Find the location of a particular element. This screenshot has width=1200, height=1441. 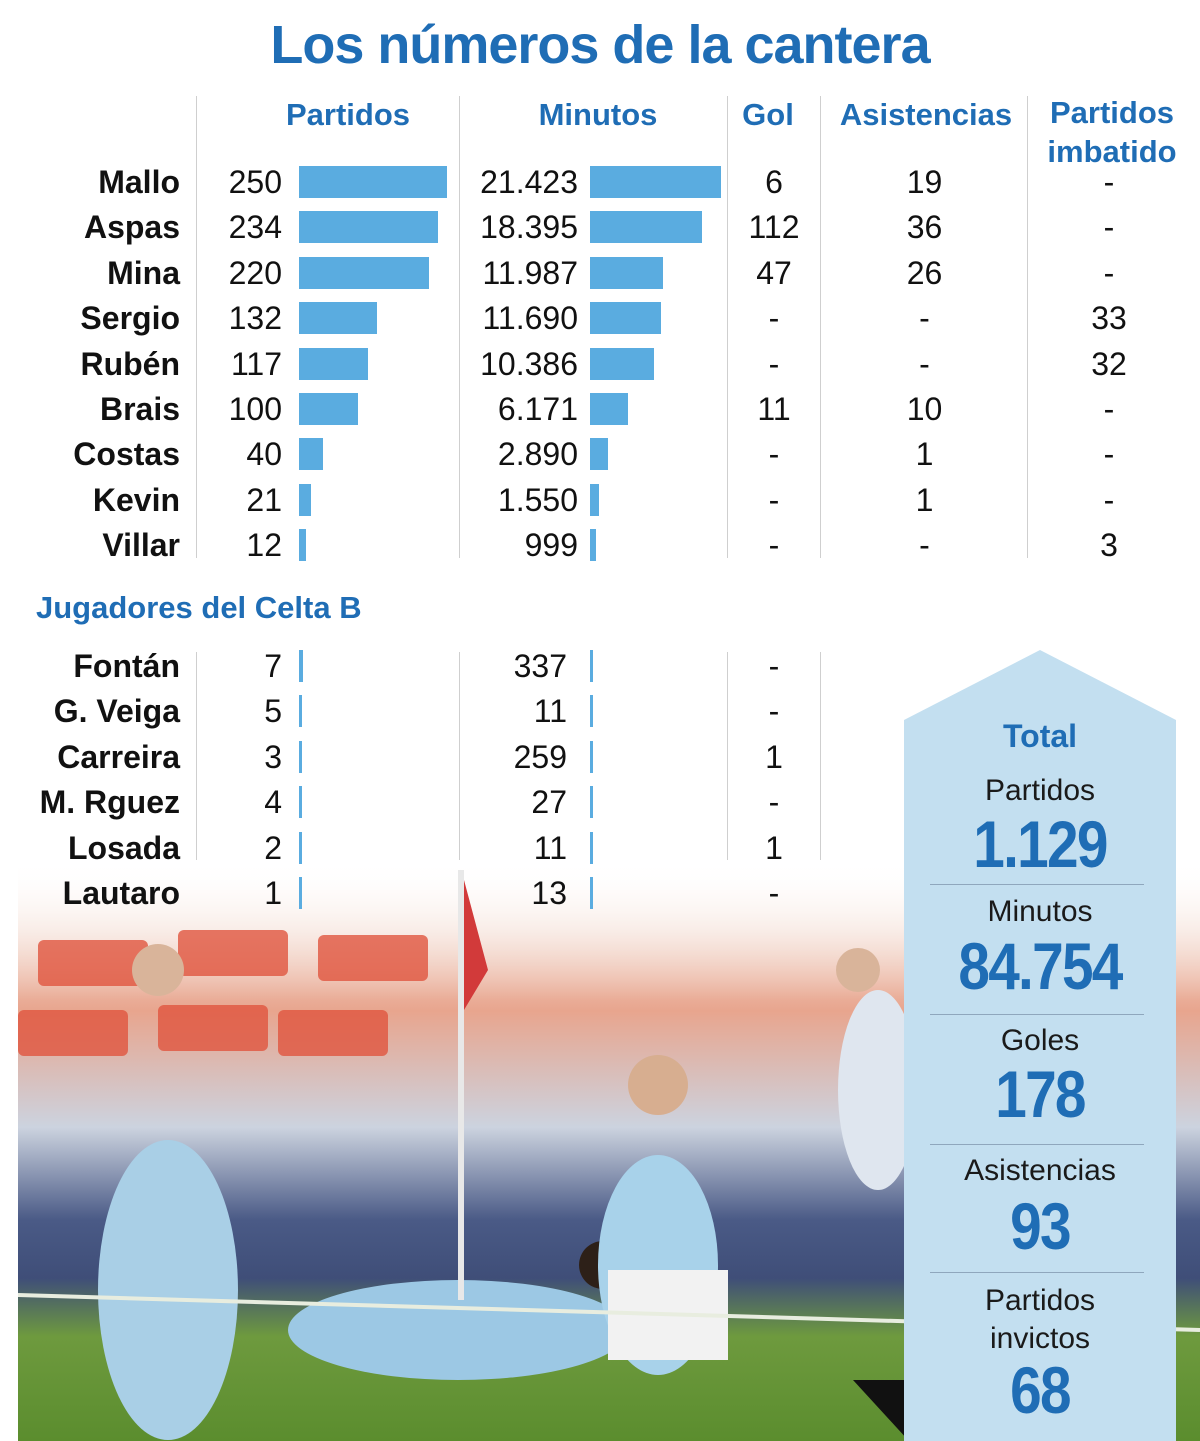

table-row: Fontán 7 337 - is located at coordinates (600, 666).